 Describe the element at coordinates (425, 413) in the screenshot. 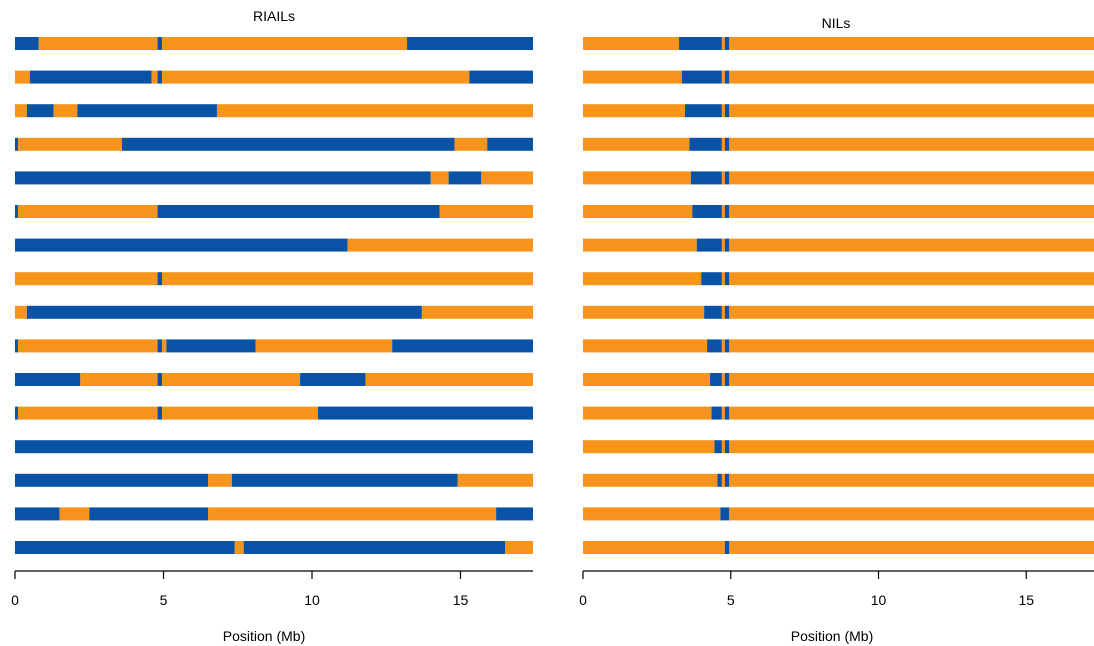

I see `riails-strain-12-segment-5-blue` at that location.